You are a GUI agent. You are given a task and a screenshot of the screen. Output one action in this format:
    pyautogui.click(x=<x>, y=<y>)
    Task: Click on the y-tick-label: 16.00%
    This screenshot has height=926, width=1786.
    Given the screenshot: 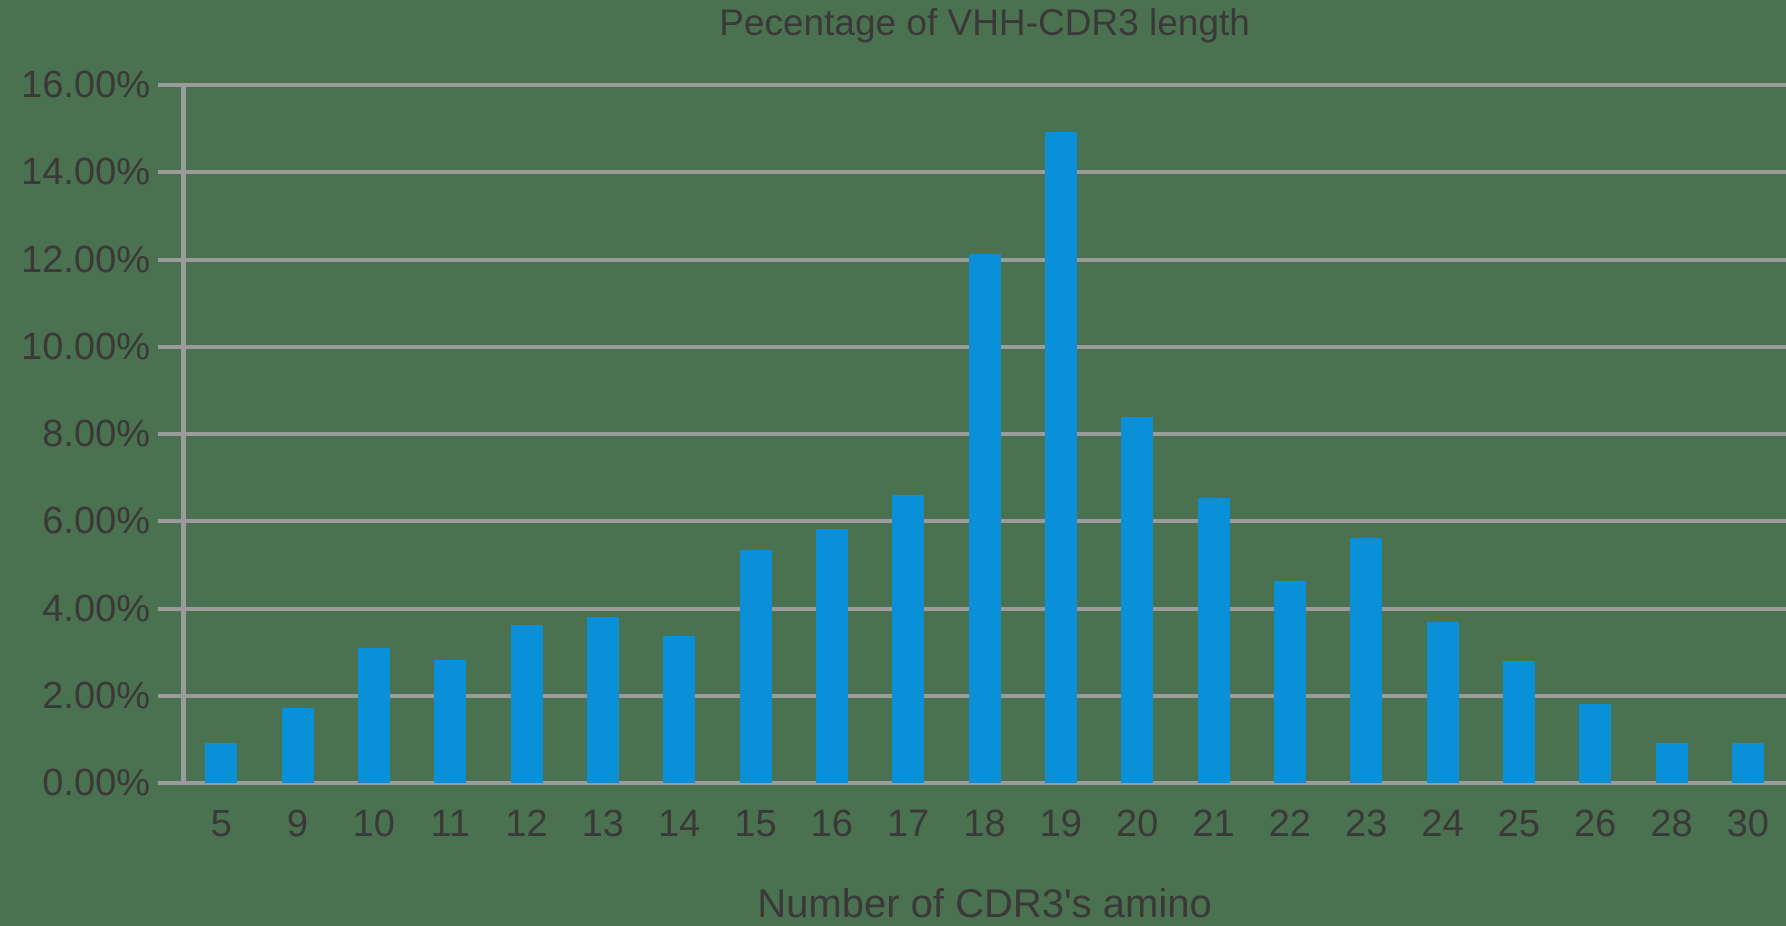 What is the action you would take?
    pyautogui.click(x=85, y=85)
    